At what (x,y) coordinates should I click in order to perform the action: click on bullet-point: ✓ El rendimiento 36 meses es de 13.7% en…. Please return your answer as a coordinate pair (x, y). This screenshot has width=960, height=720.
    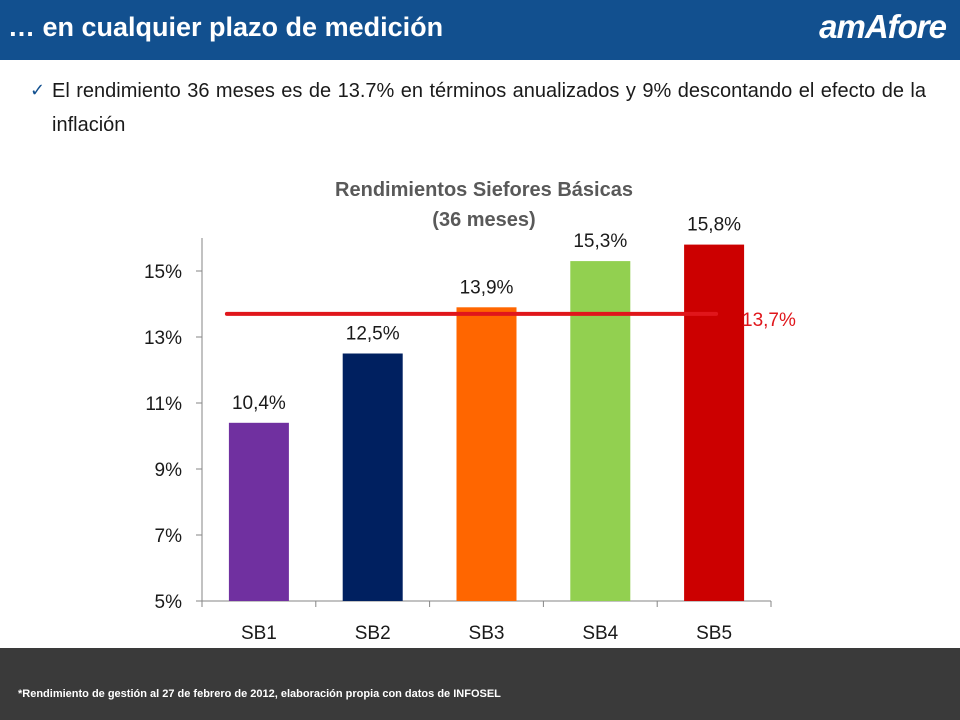
    Looking at the image, I should click on (478, 108).